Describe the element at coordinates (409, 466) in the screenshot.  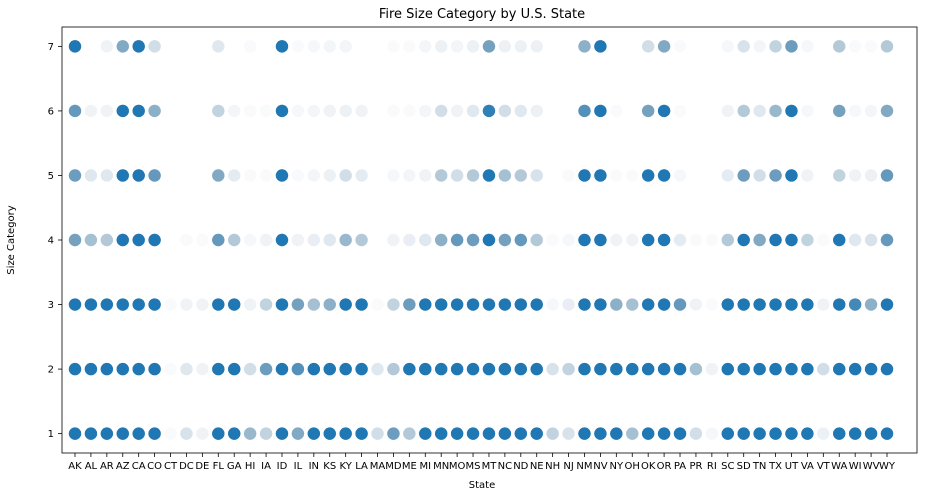
I see `x-tick-label: ME` at that location.